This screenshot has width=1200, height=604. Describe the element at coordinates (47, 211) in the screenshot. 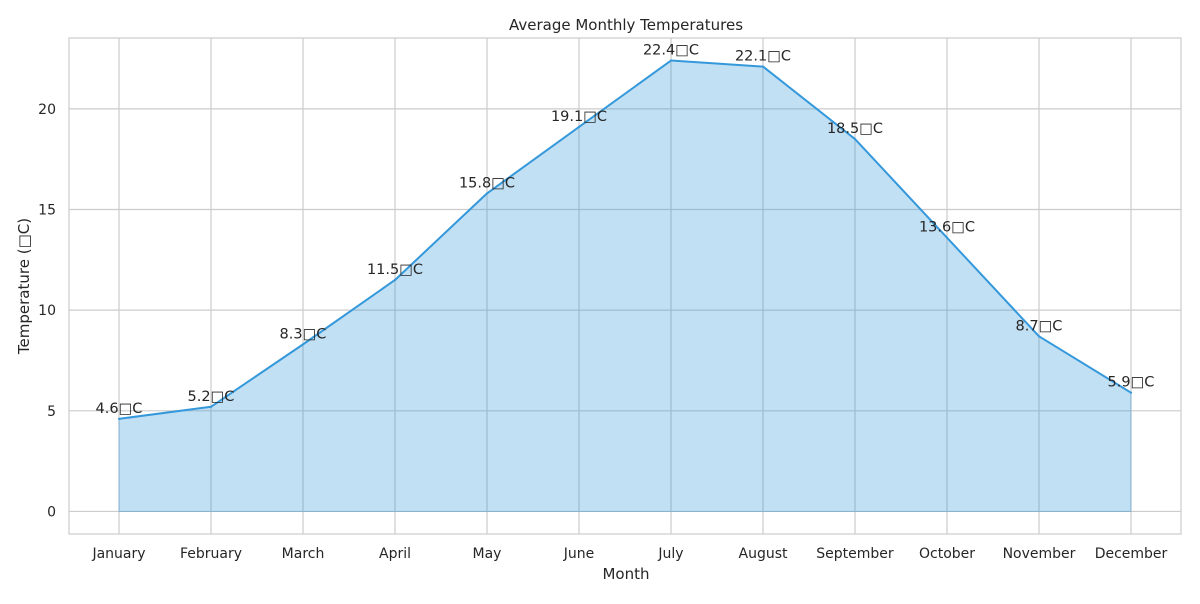

I see `y-tick-label: 15` at that location.